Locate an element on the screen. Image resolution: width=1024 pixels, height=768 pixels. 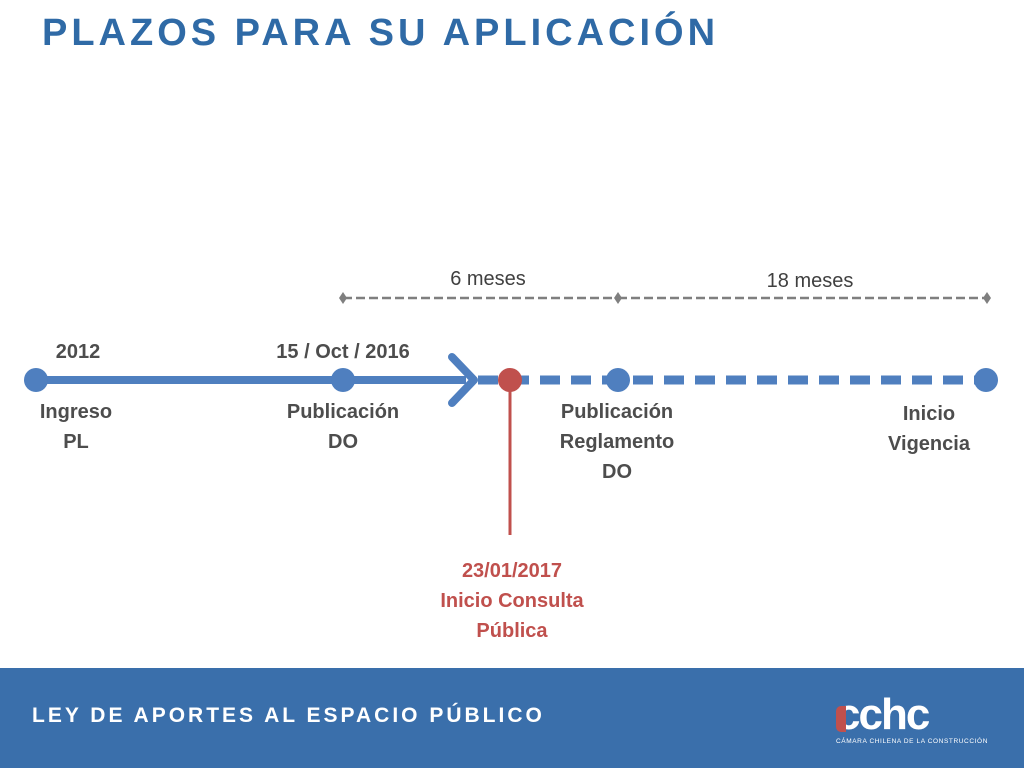
timeline-arrow-head is located at coordinates (463, 380).